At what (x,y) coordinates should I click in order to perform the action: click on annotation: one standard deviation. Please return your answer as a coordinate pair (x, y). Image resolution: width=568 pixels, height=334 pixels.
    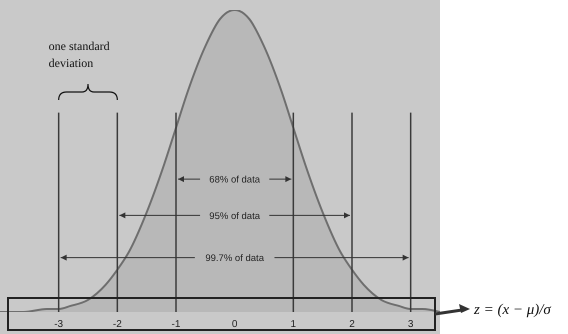
    Looking at the image, I should click on (79, 54).